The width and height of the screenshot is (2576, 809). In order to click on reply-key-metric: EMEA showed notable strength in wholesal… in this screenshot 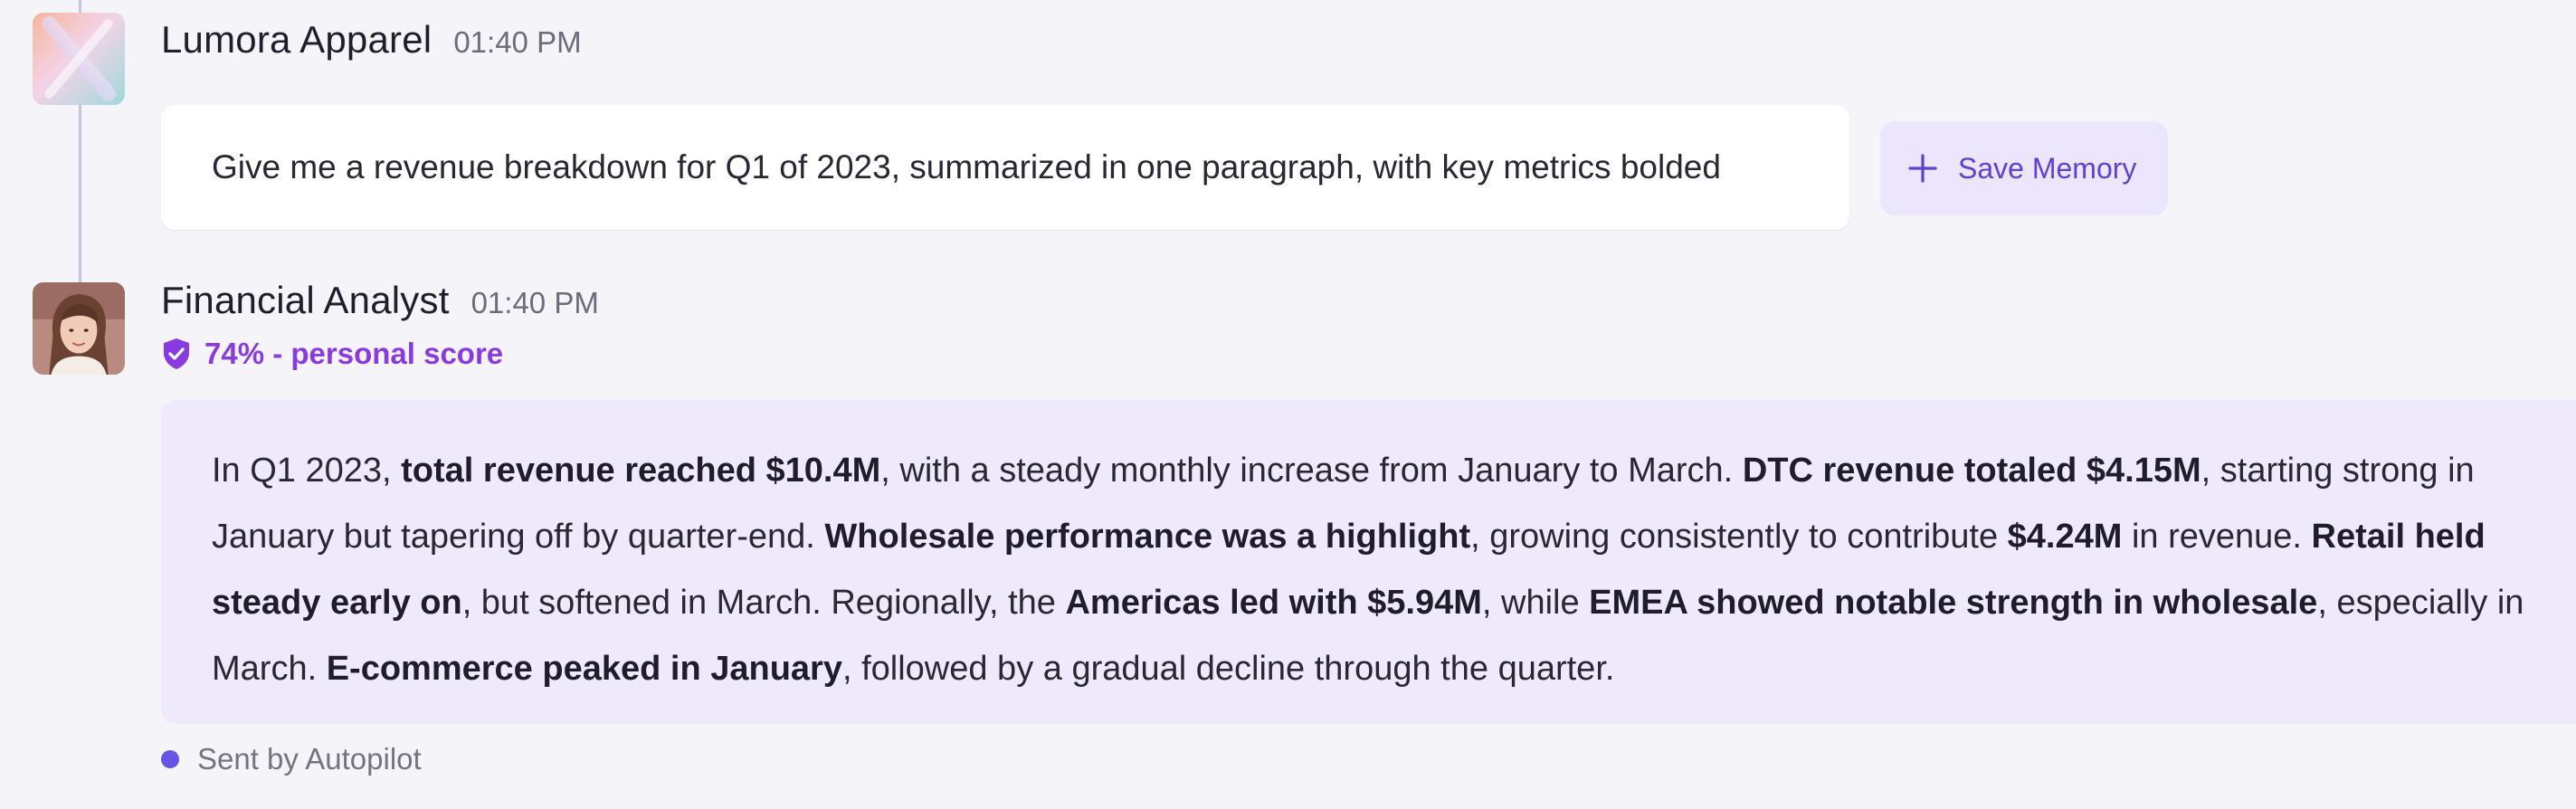, I will do `click(1953, 603)`.